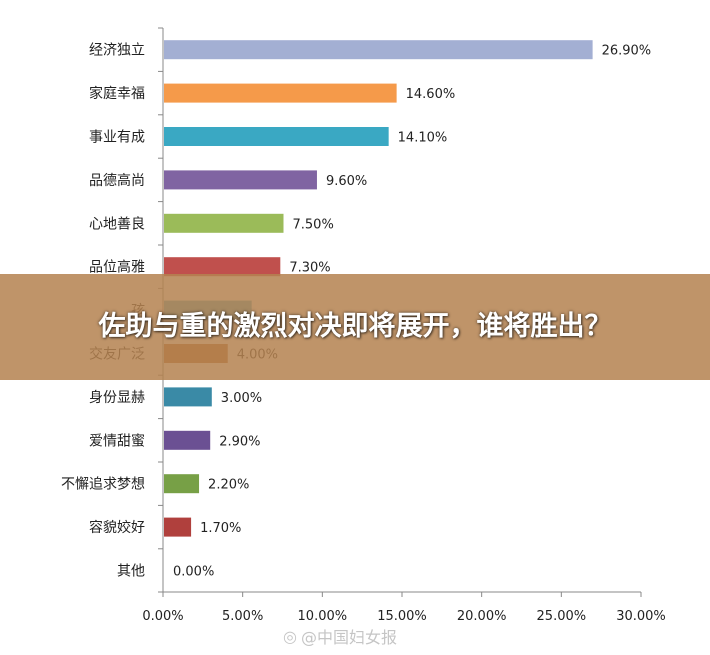  What do you see at coordinates (103, 484) in the screenshot?
I see `category-label: 不懈追求梦想` at bounding box center [103, 484].